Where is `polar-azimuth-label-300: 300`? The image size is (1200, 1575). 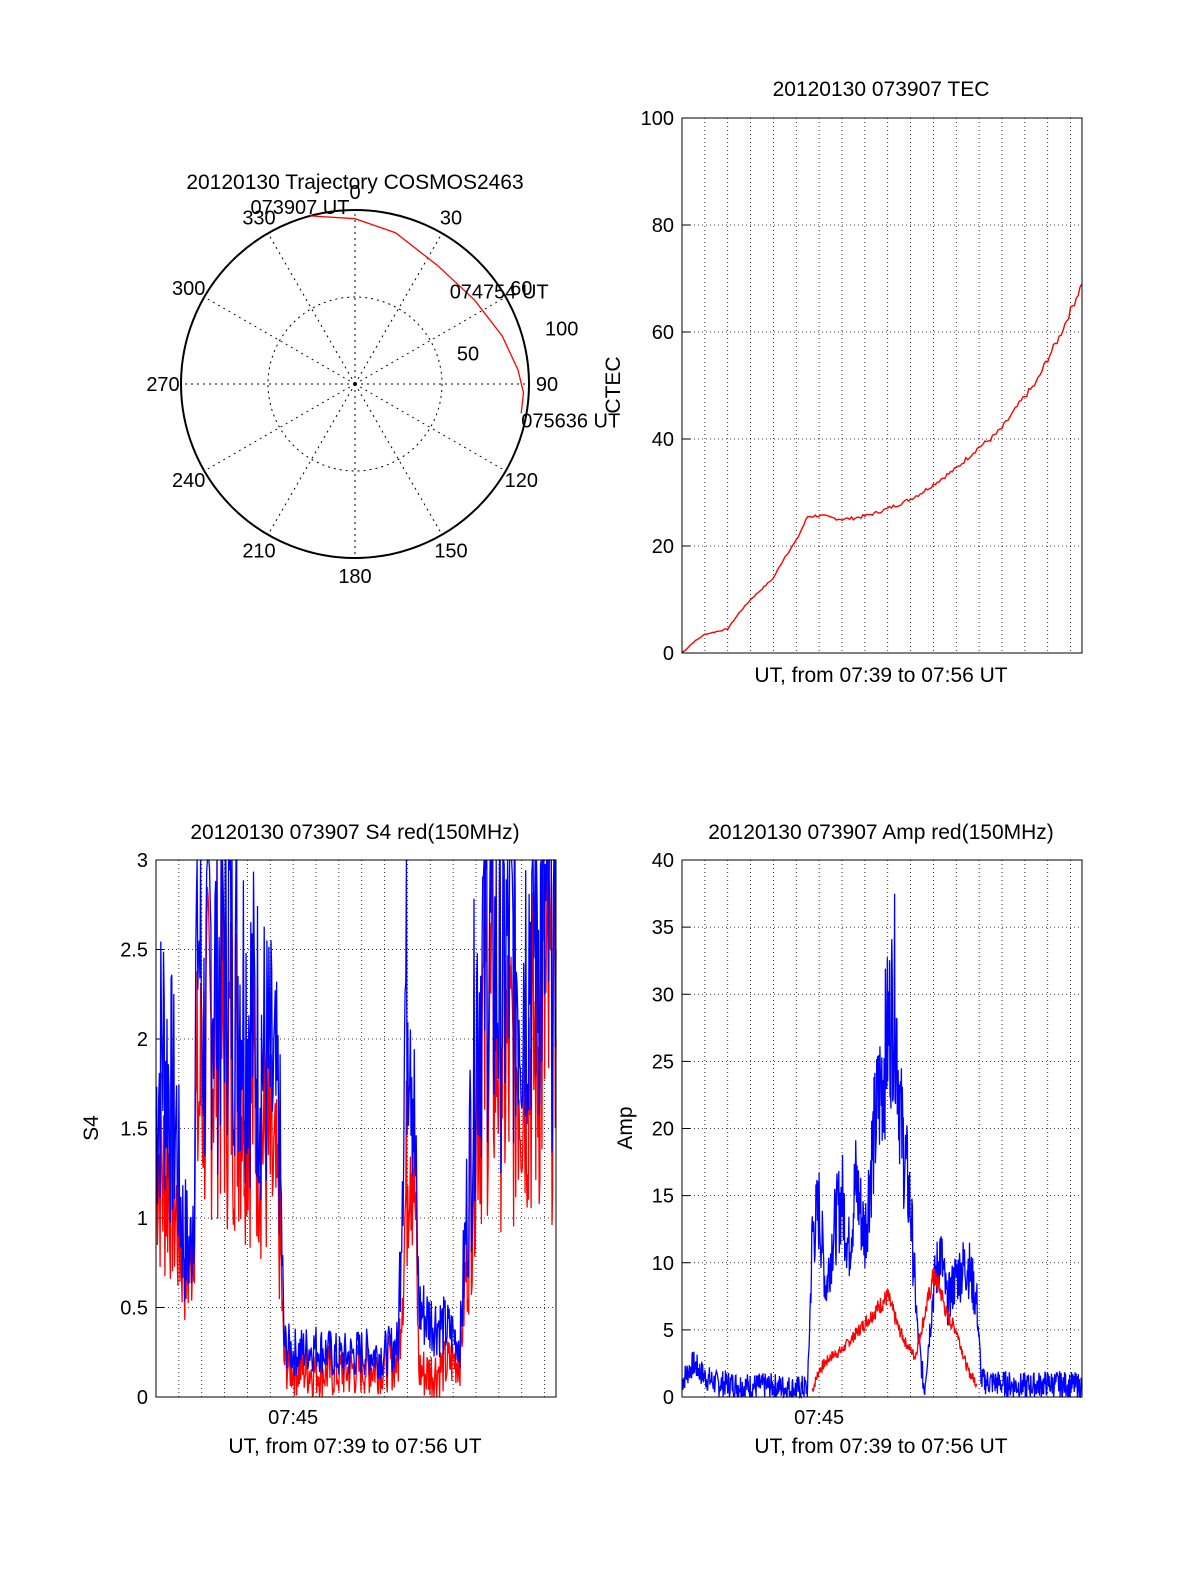 polar-azimuth-label-300: 300 is located at coordinates (188, 289).